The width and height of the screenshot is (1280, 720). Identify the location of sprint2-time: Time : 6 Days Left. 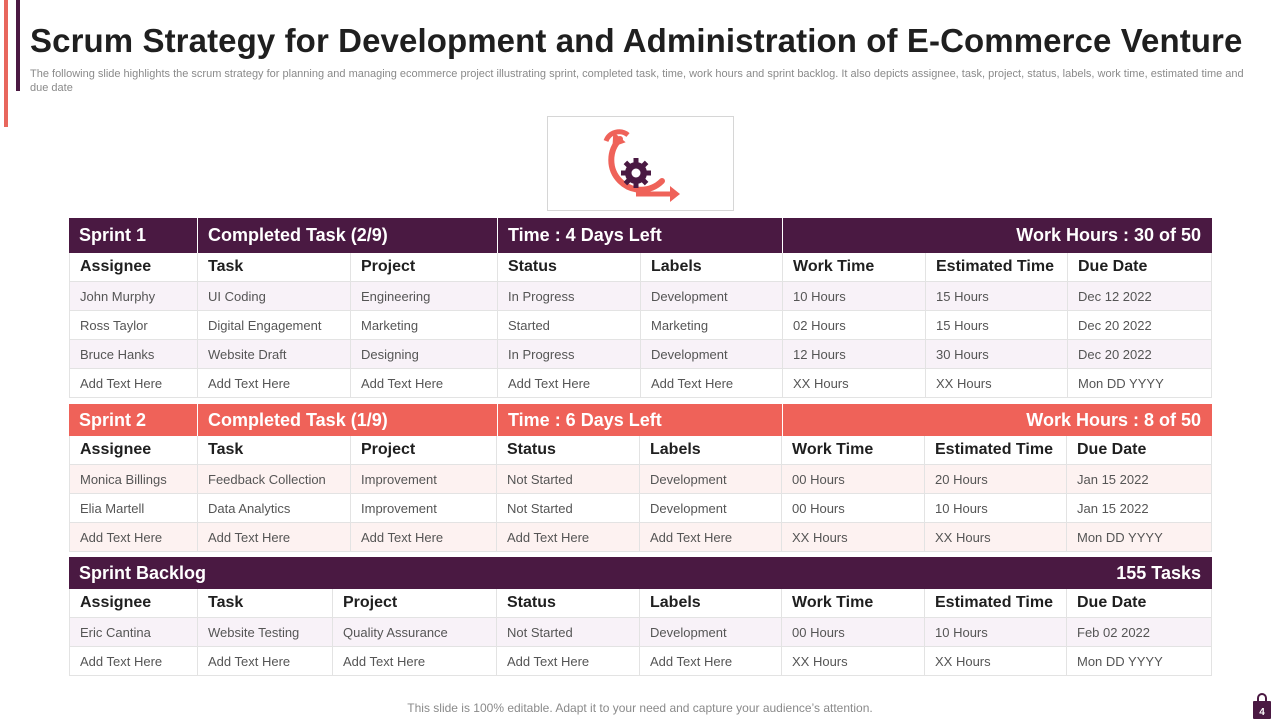
(640, 420).